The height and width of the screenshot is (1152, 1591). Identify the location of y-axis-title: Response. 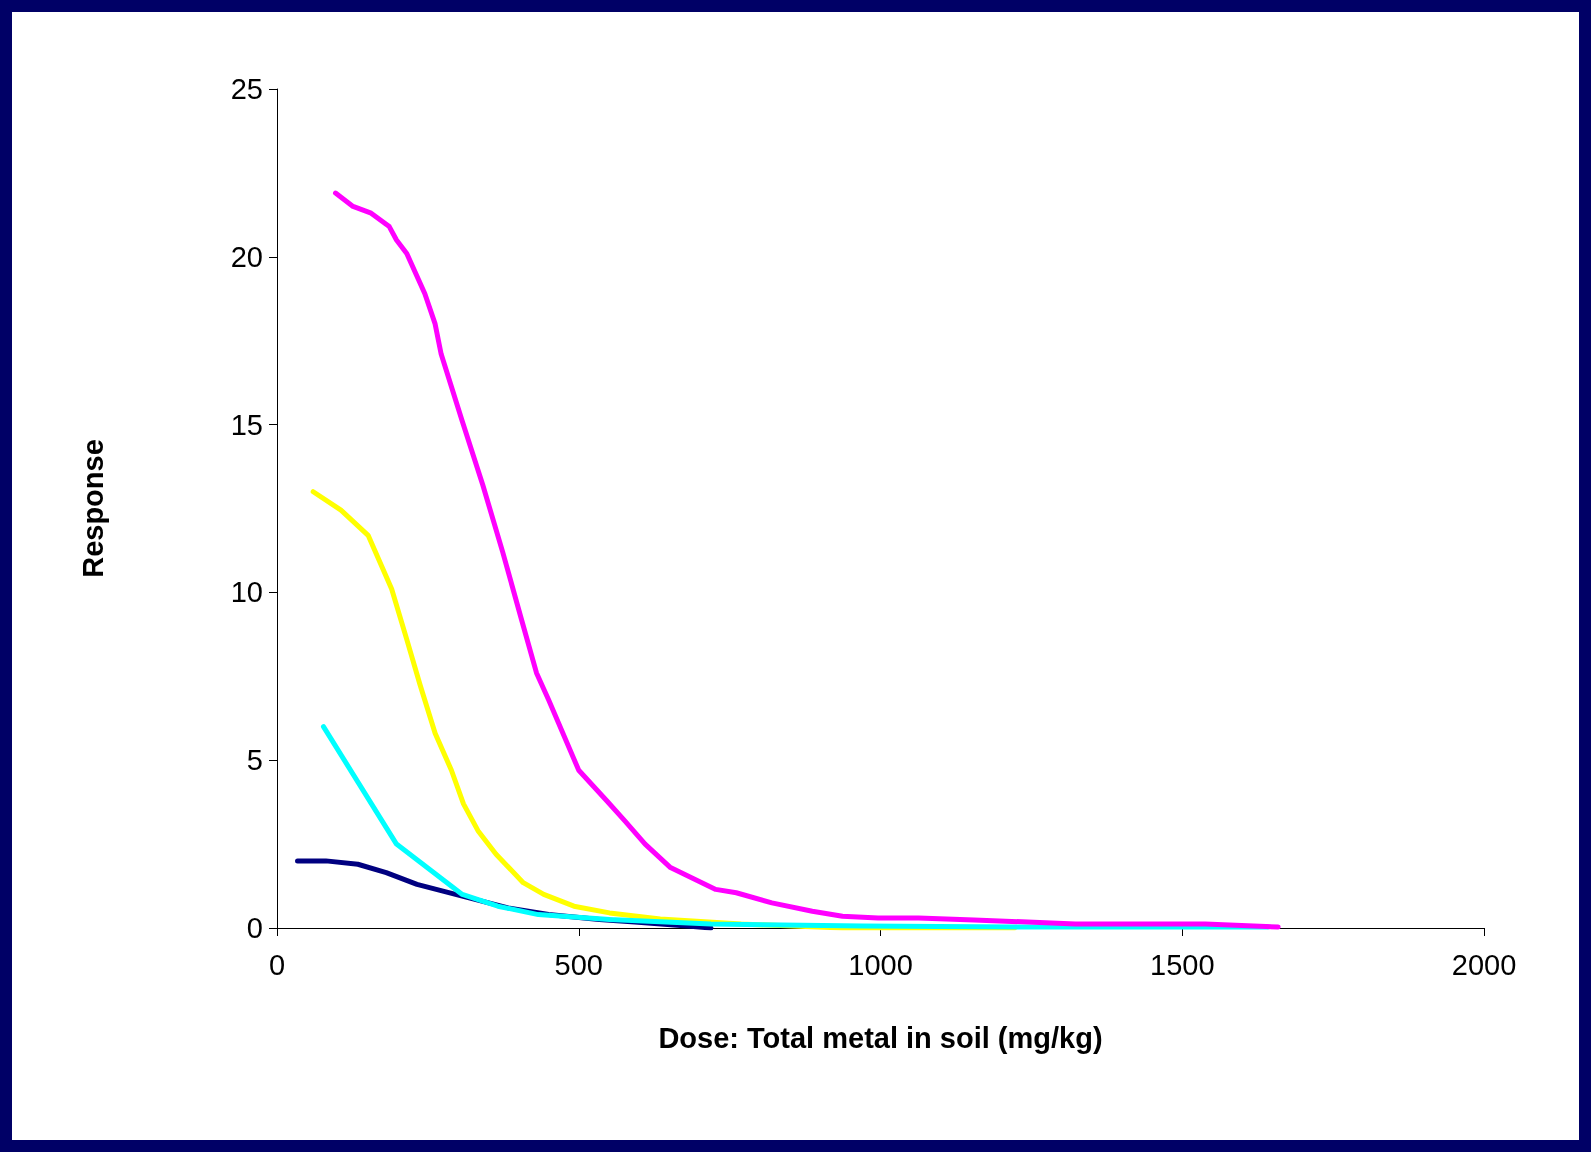
(92, 508).